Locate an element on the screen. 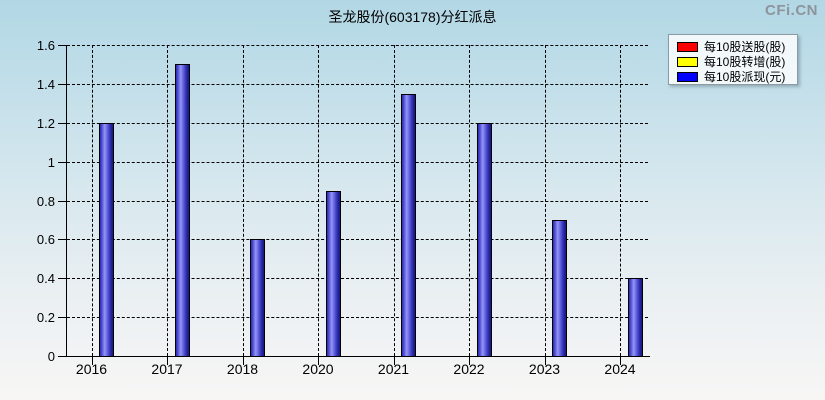 The image size is (825, 400). dividend-bar-2018 is located at coordinates (257, 298).